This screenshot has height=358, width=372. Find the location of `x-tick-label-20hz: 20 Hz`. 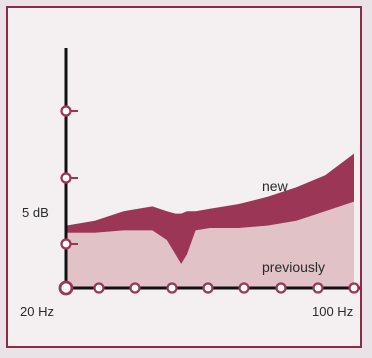

x-tick-label-20hz: 20 Hz is located at coordinates (37, 311).